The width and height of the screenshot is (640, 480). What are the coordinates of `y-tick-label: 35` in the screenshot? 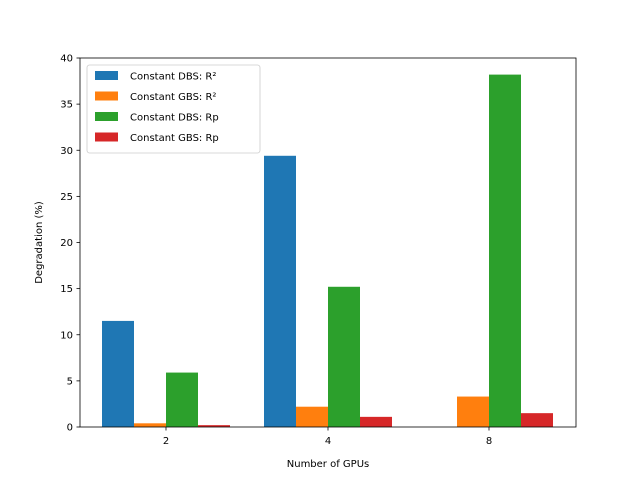 It's located at (66, 105).